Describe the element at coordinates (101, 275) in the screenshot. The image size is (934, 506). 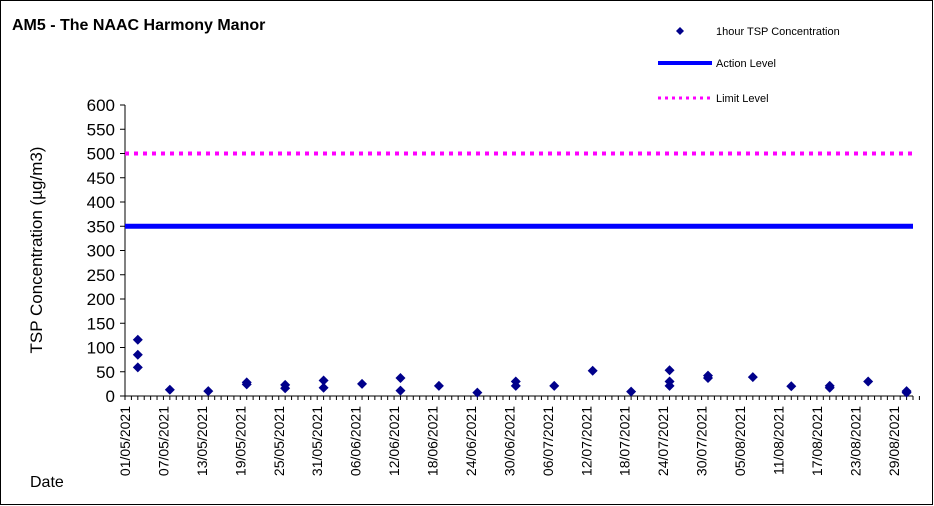
I see `y-tick-label: 250` at that location.